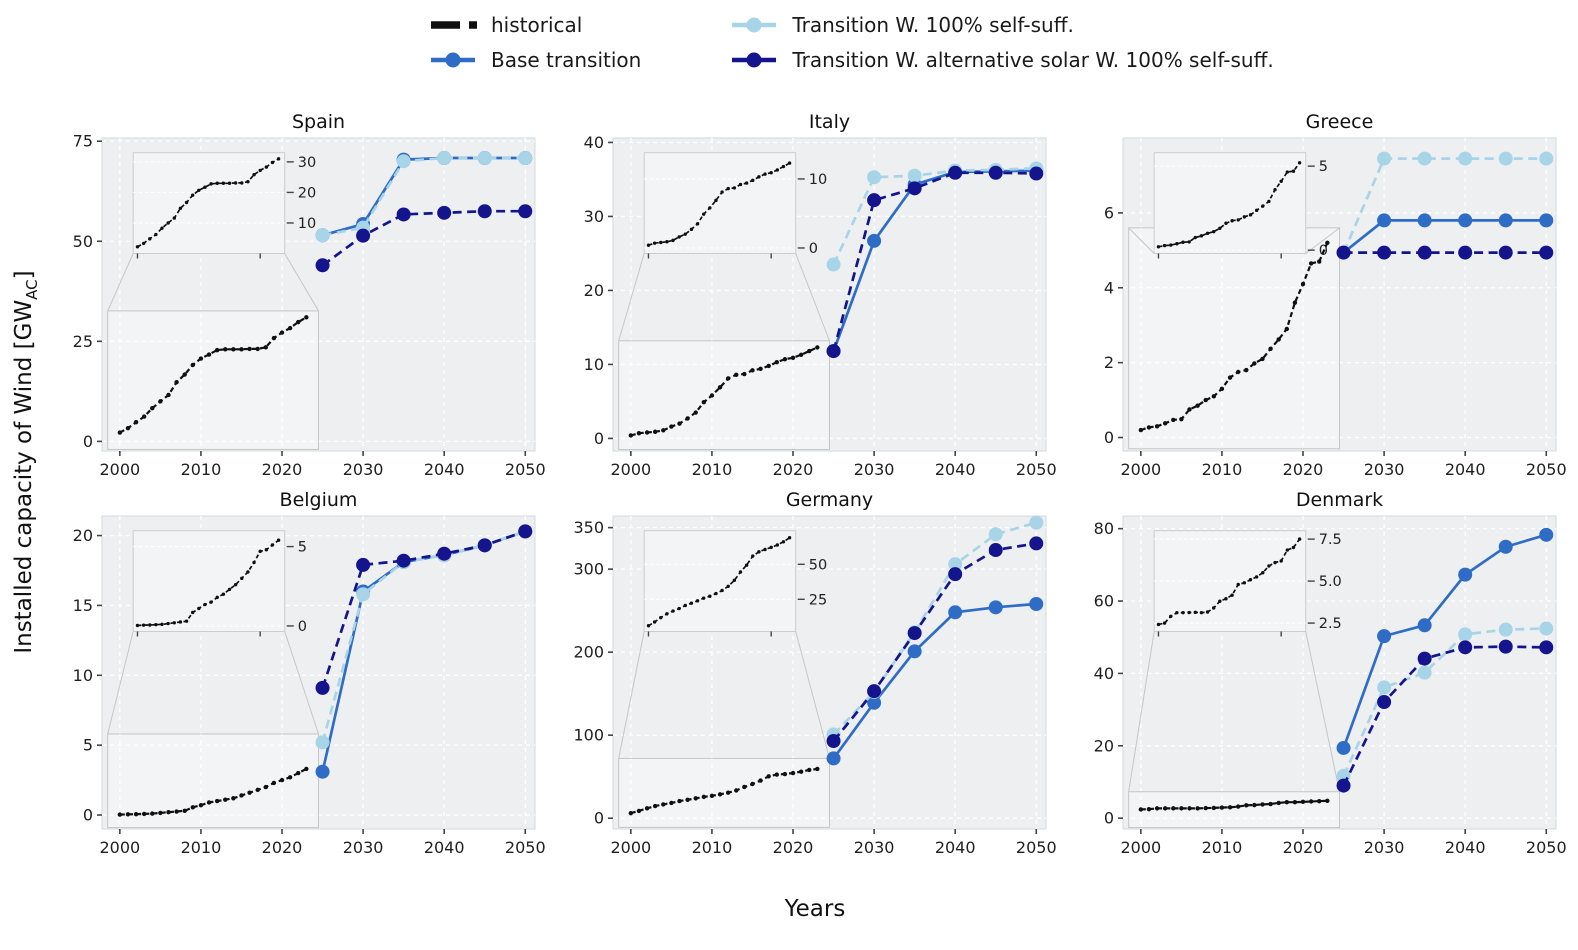 The height and width of the screenshot is (950, 1578). Describe the element at coordinates (83, 341) in the screenshot. I see `y-tick-label: 25` at that location.